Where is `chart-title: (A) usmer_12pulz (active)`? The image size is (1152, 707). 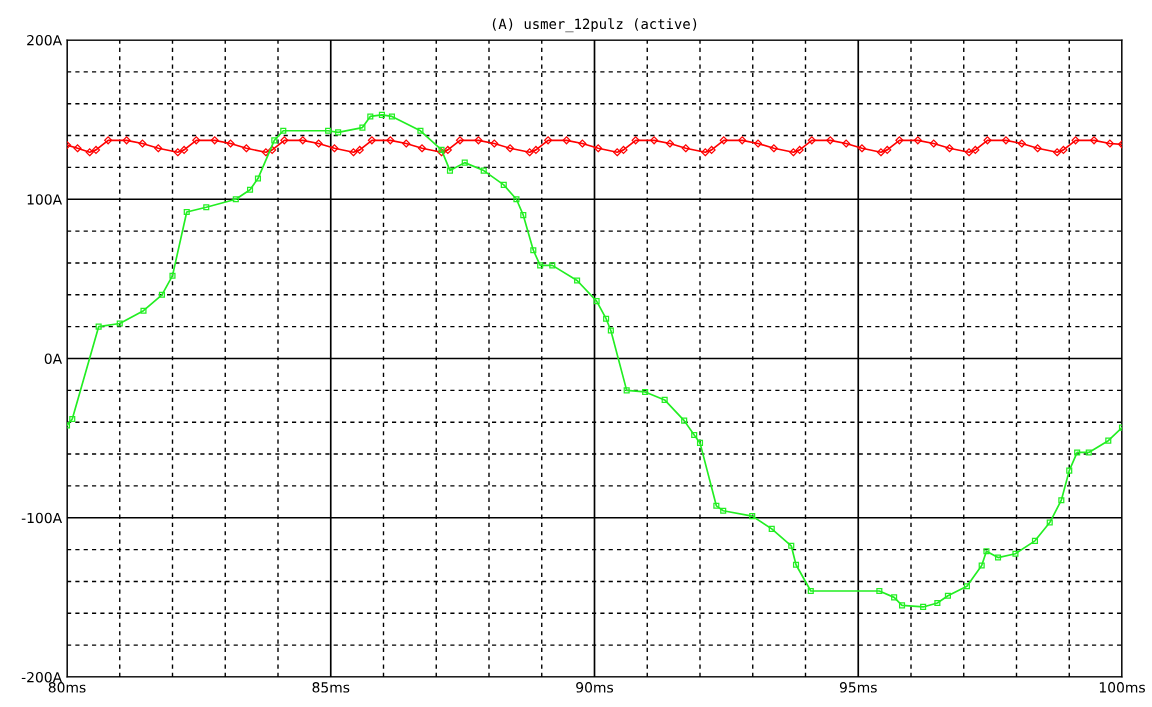
chart-title: (A) usmer_12pulz (active) is located at coordinates (594, 25).